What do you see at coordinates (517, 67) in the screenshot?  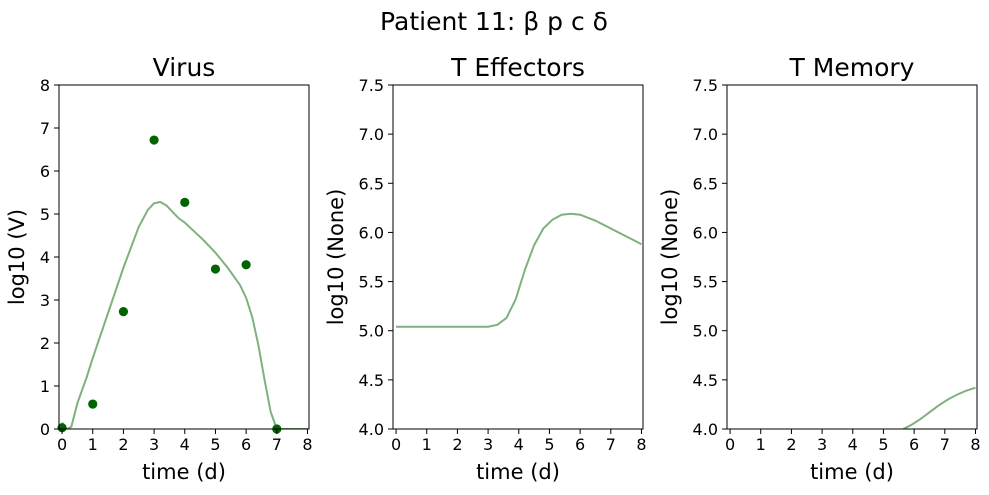 I see `subplot-title: T Effectors` at bounding box center [517, 67].